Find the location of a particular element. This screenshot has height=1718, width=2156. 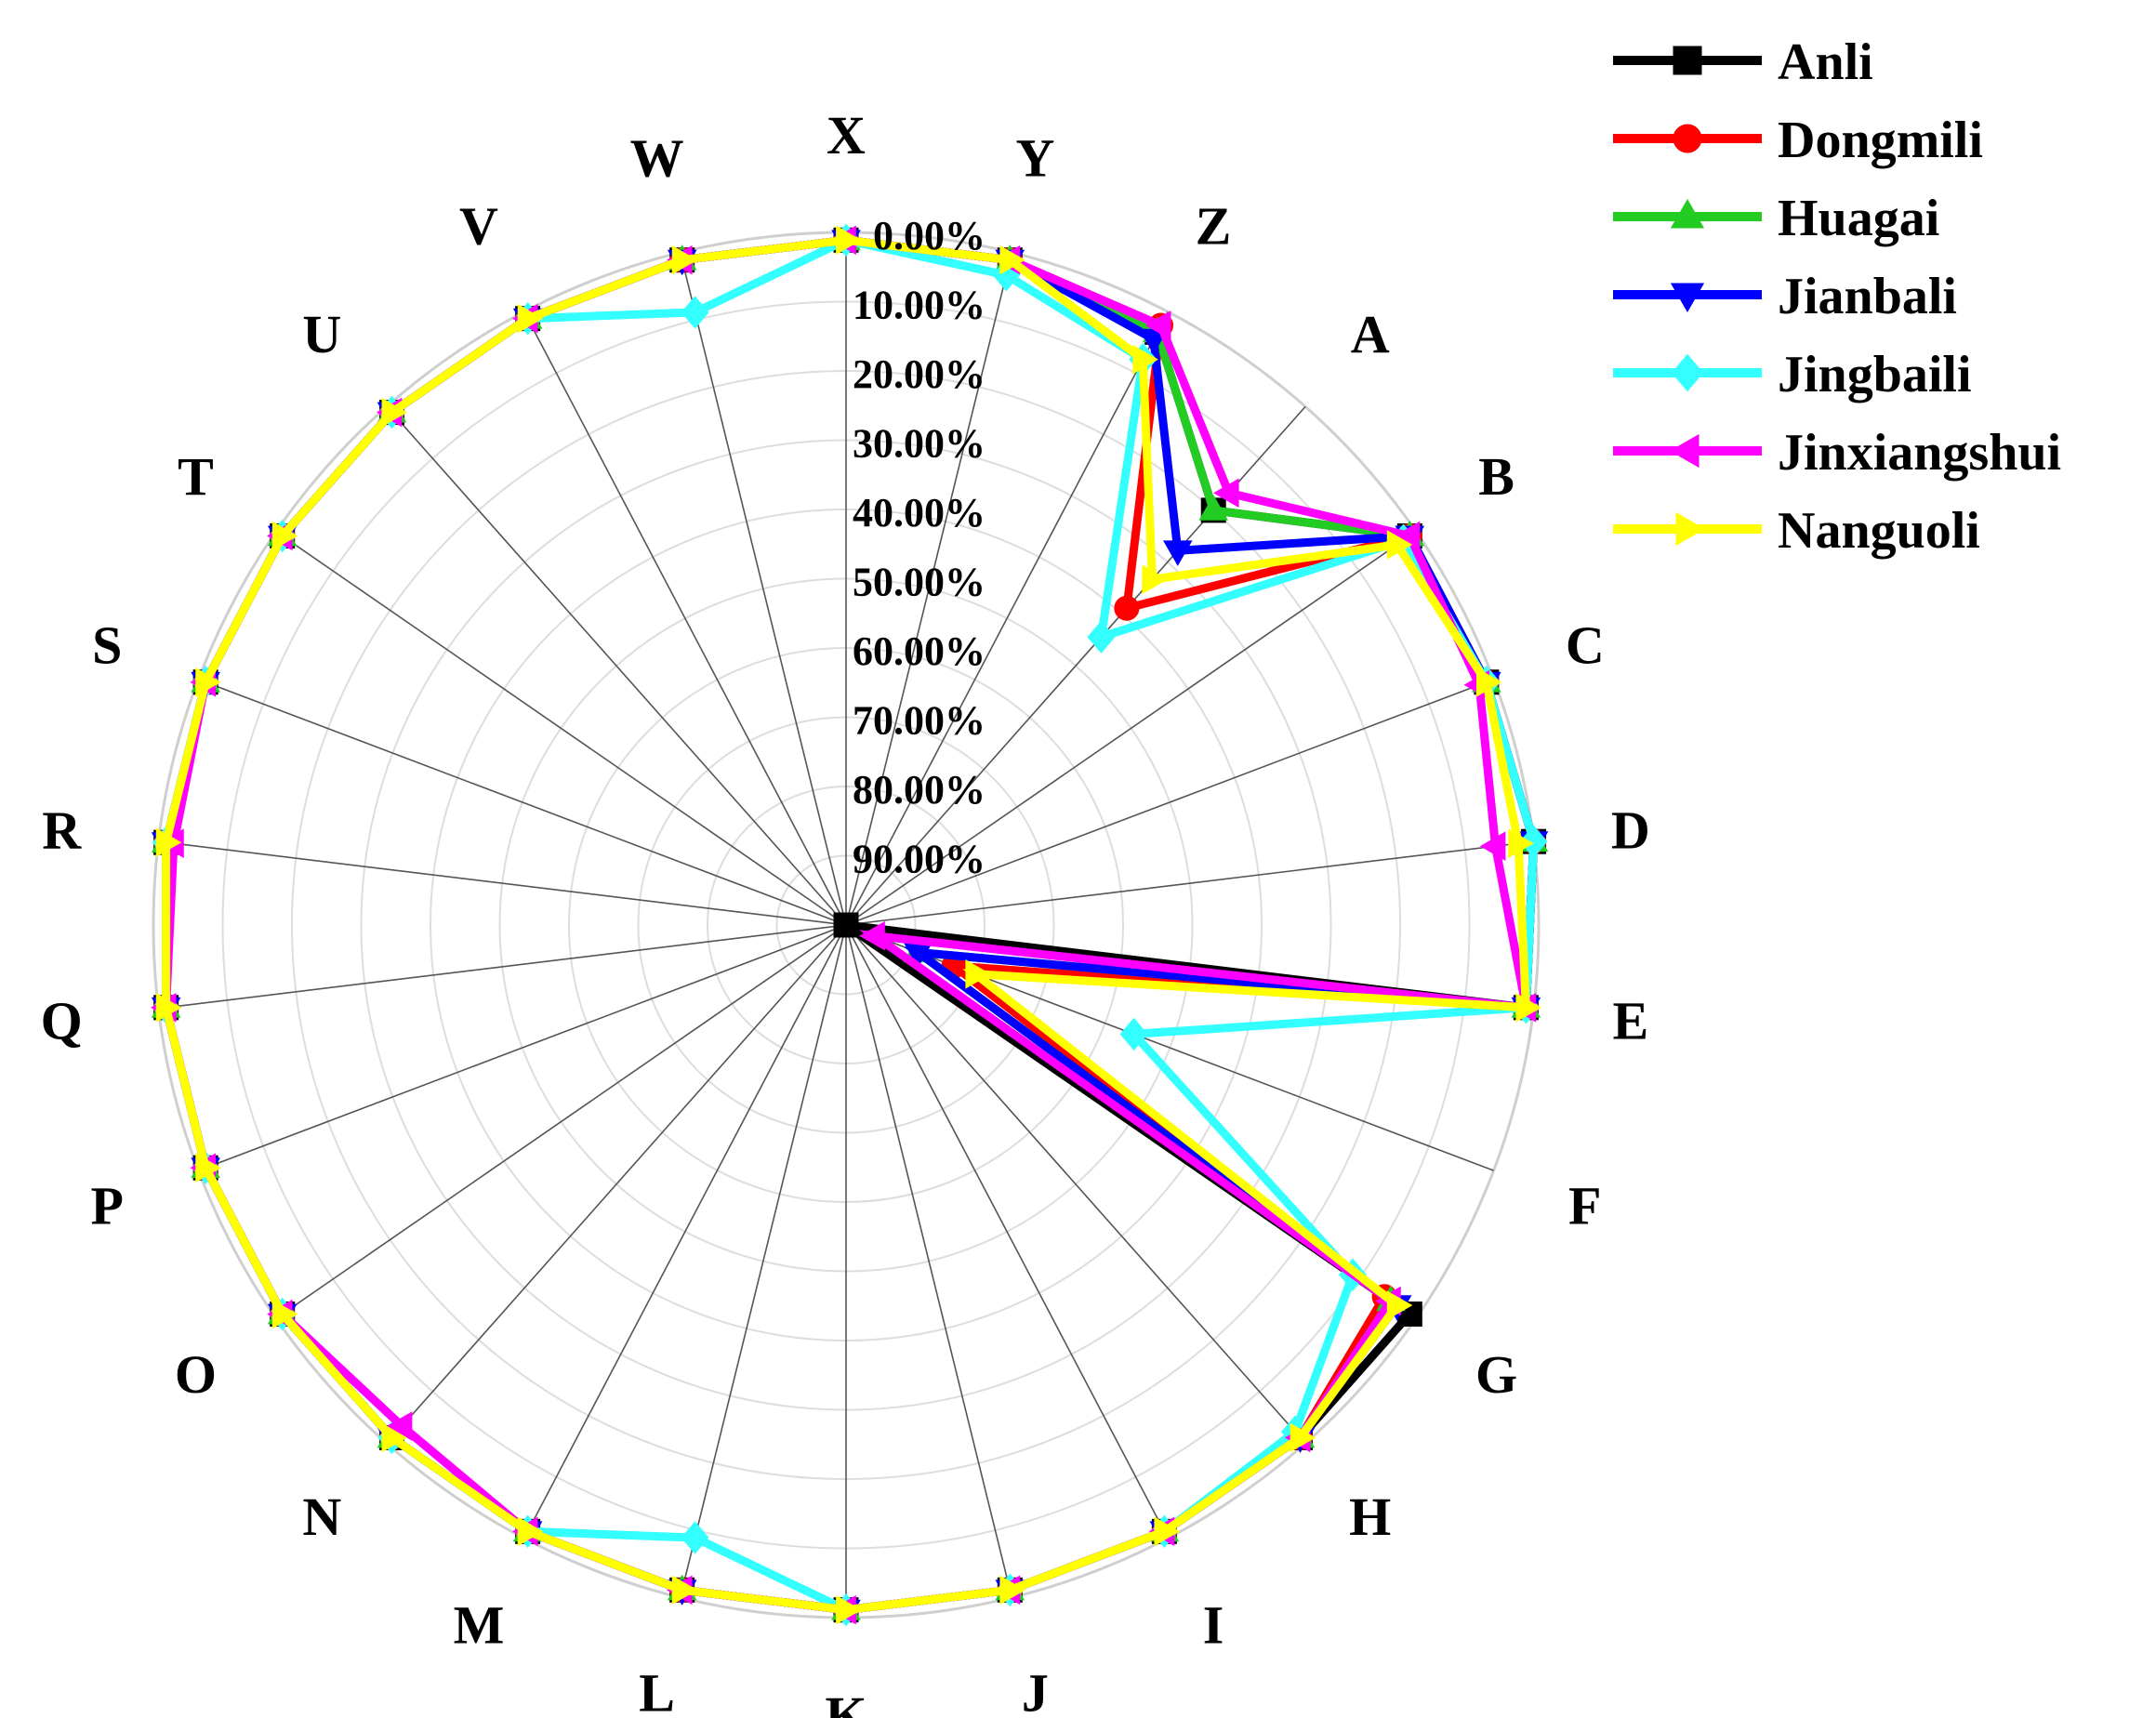

ring-label: 50.00% is located at coordinates (919, 582).